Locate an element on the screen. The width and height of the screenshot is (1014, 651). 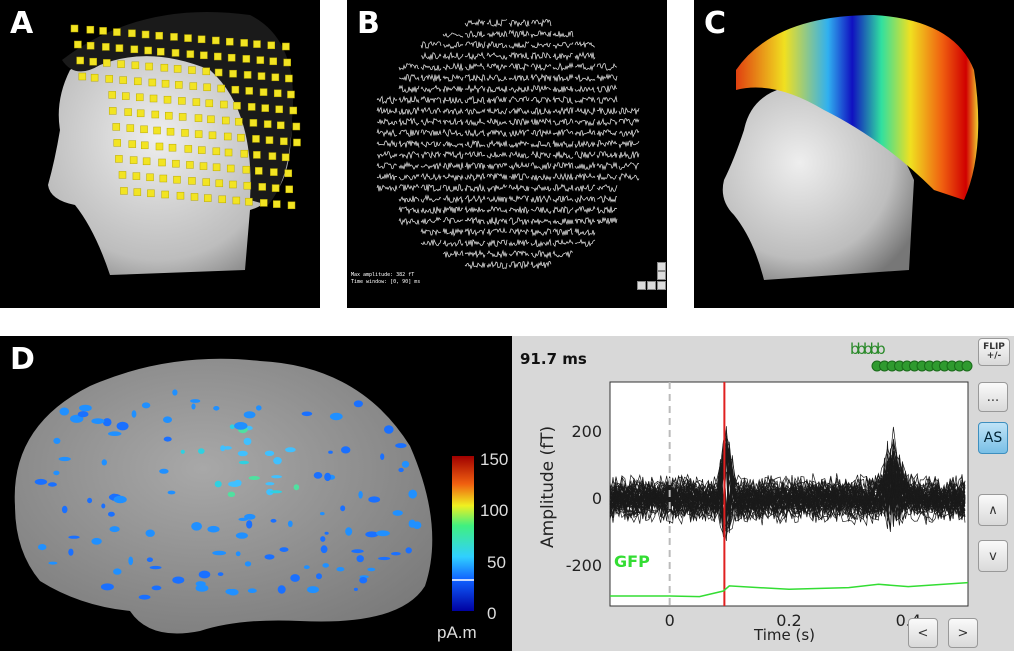
topography-surface is located at coordinates (857, 107).